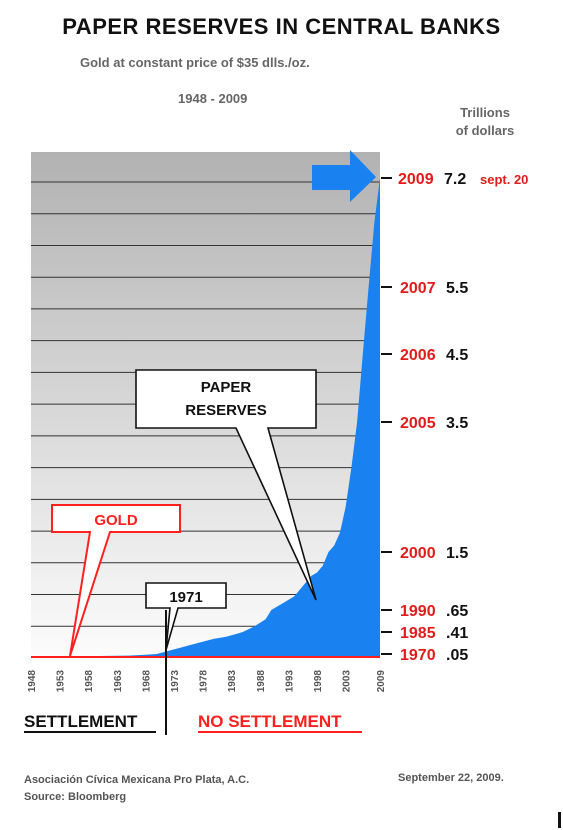 The width and height of the screenshot is (563, 830). I want to click on paper-callout, so click(226, 485).